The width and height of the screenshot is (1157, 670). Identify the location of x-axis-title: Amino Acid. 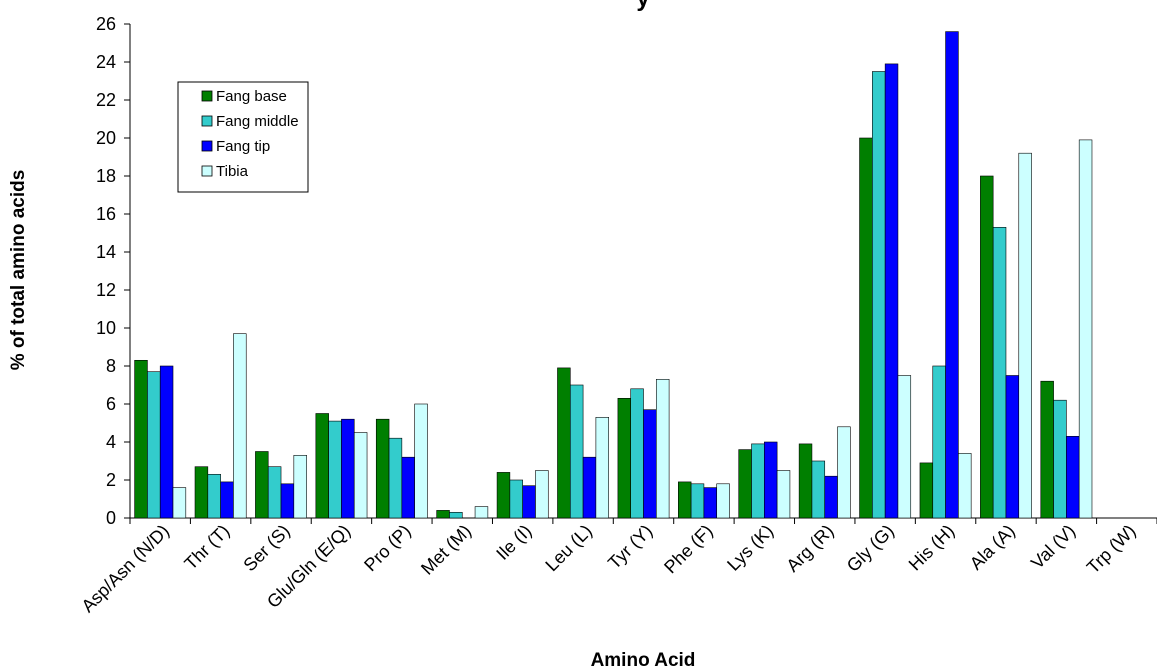
(643, 660).